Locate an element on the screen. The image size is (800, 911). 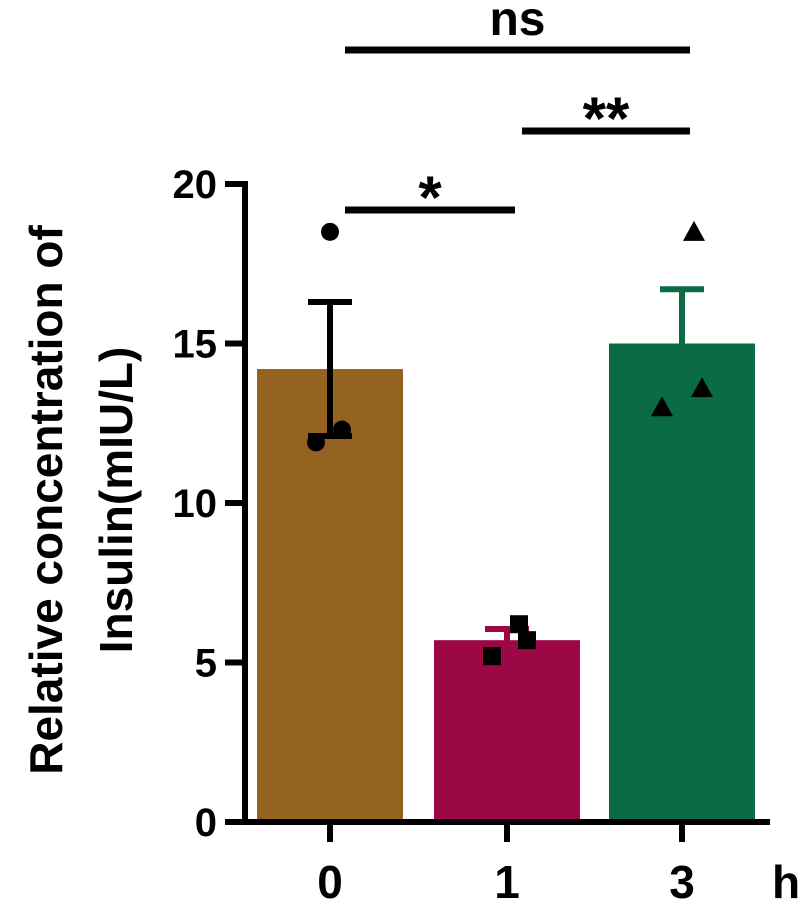
y-axis-title-line2: Insulin(mIU/L) is located at coordinates (116, 500).